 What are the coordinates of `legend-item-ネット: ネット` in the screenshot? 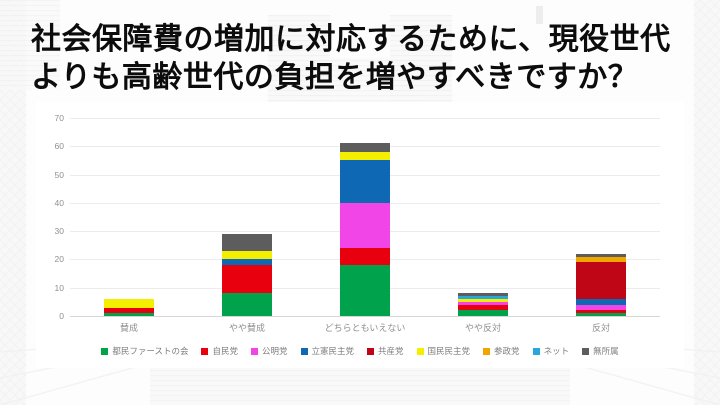 It's located at (551, 351).